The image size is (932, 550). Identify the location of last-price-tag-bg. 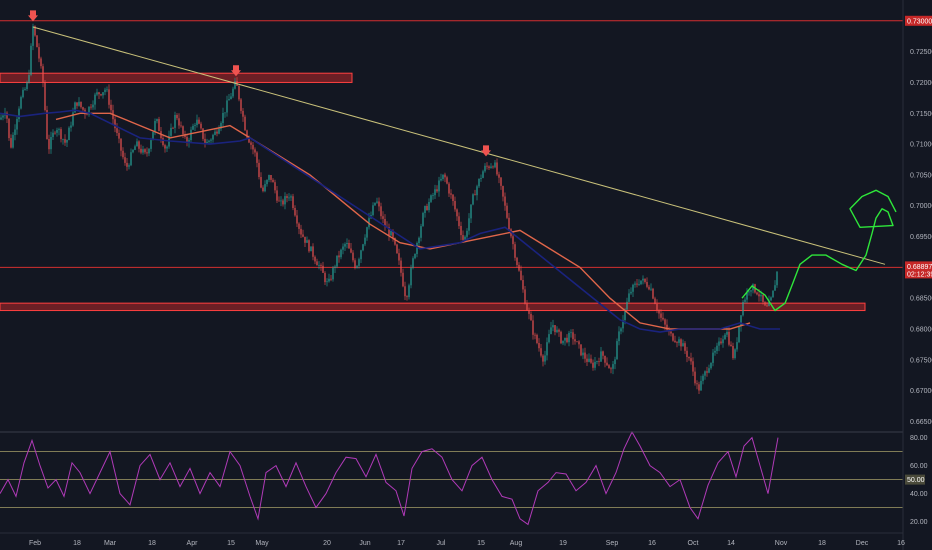
(918, 270).